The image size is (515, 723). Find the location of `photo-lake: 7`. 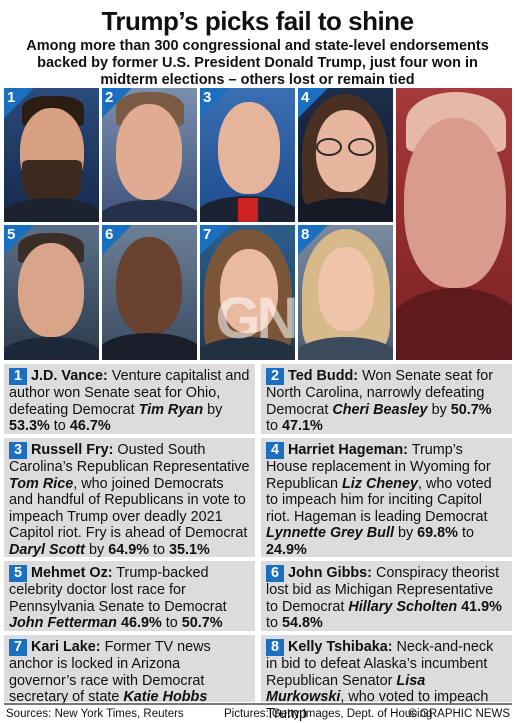

photo-lake: 7 is located at coordinates (247, 292).